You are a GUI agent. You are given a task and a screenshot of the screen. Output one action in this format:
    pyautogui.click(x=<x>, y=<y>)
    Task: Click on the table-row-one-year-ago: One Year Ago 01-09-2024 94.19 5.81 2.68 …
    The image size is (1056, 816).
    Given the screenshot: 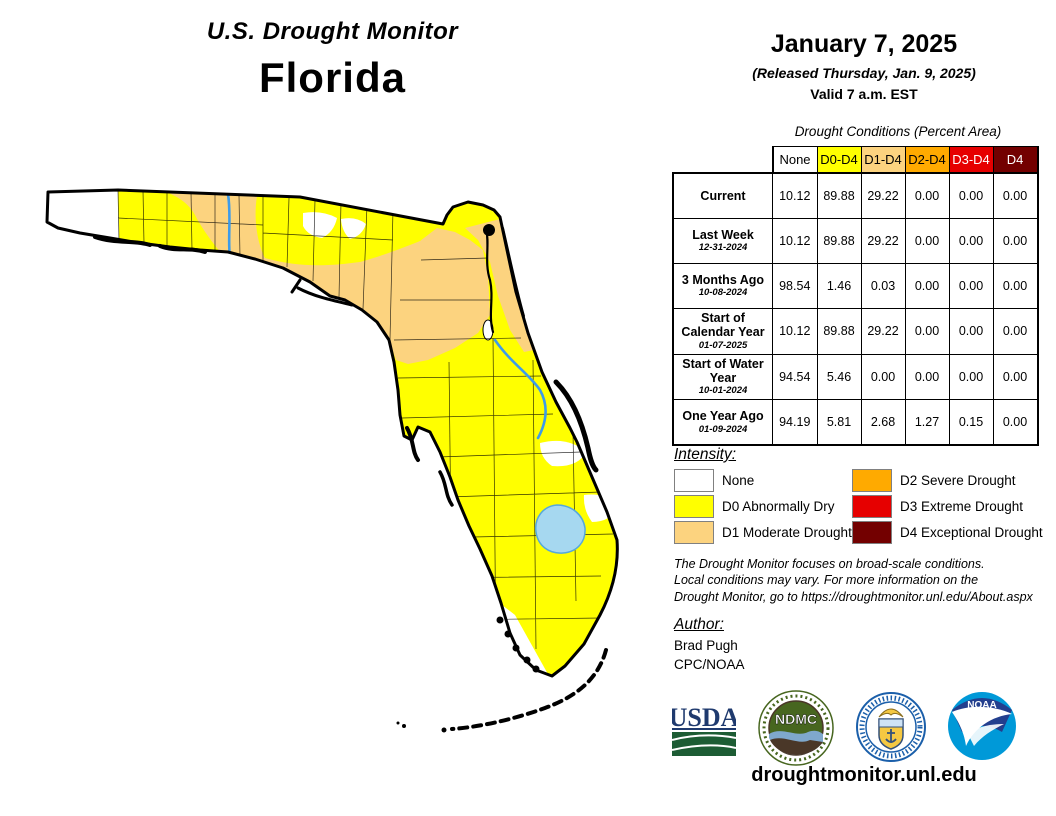 What is the action you would take?
    pyautogui.click(x=855, y=423)
    